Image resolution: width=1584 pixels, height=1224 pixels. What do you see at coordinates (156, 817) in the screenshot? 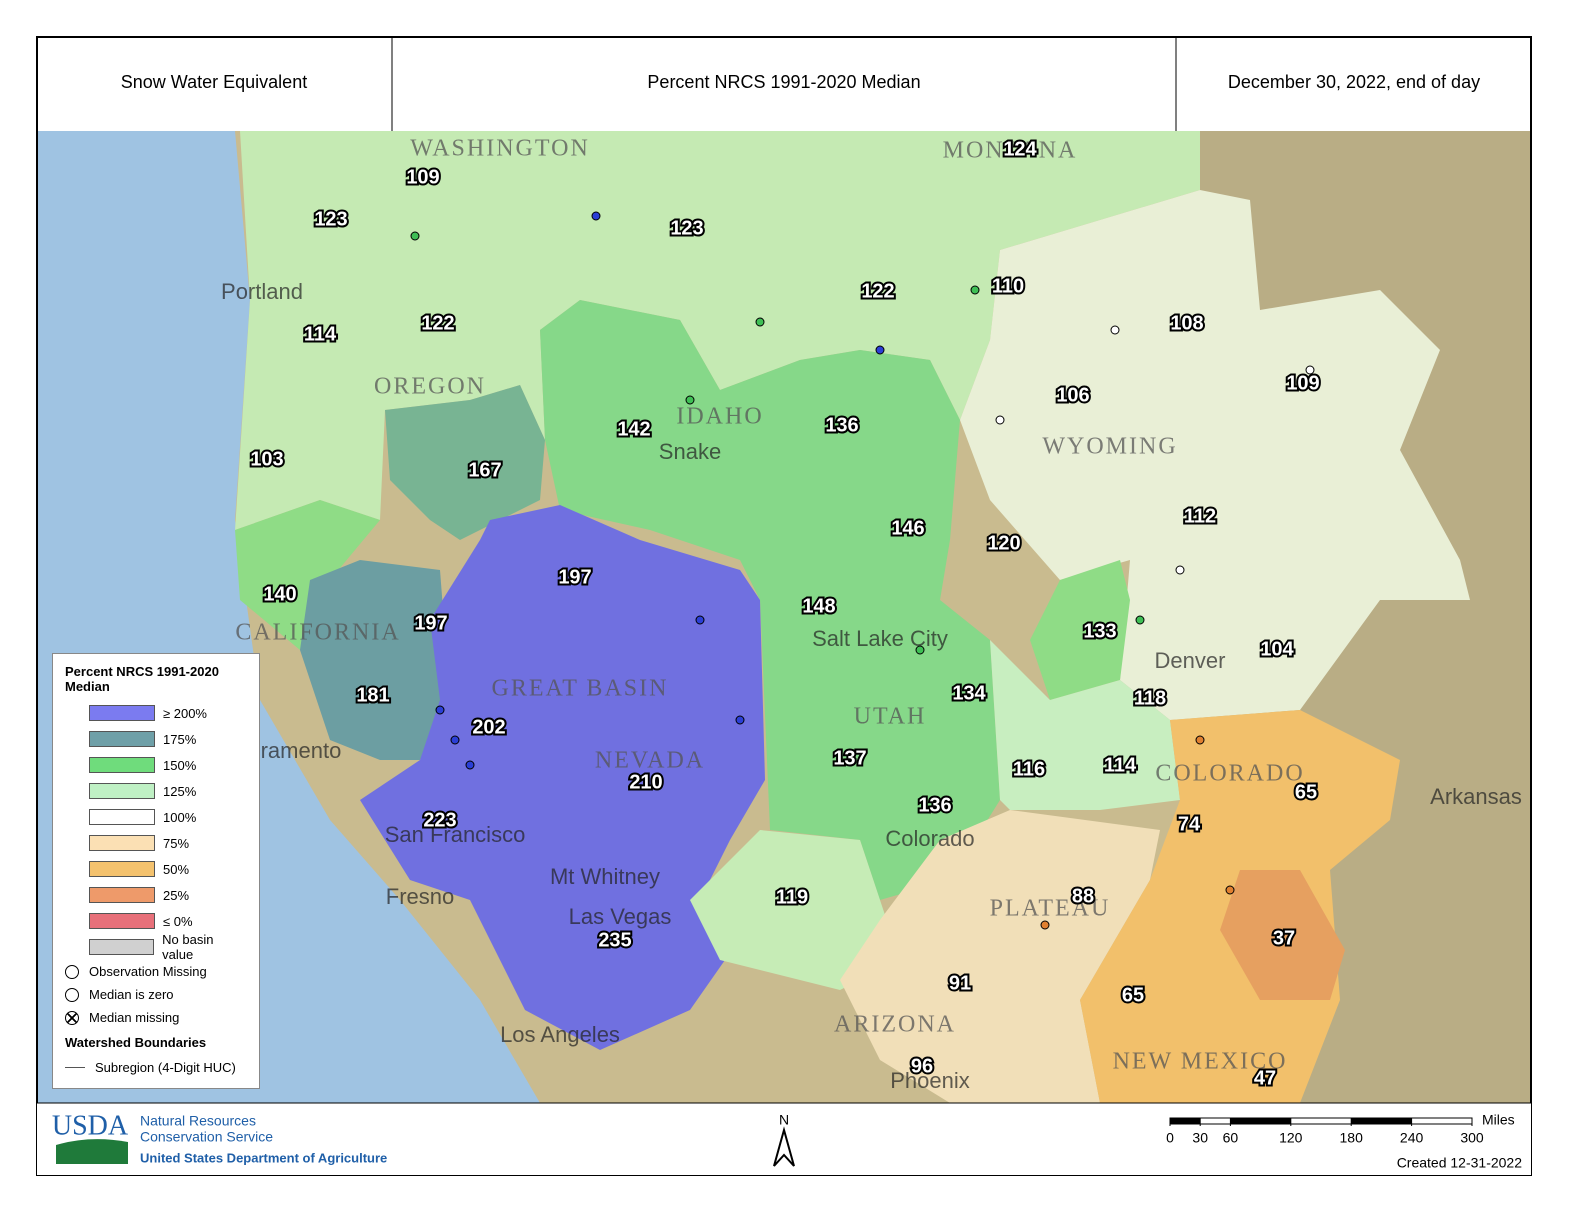
I see `legend-row: 100%` at bounding box center [156, 817].